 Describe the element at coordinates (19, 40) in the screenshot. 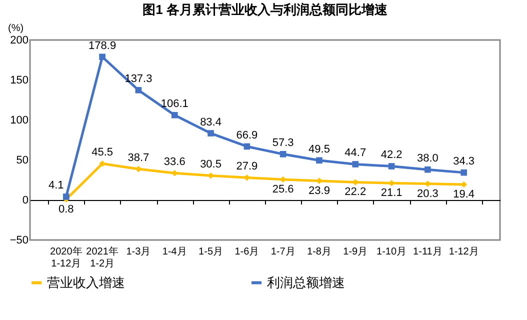

I see `y-tick-label: 200` at that location.